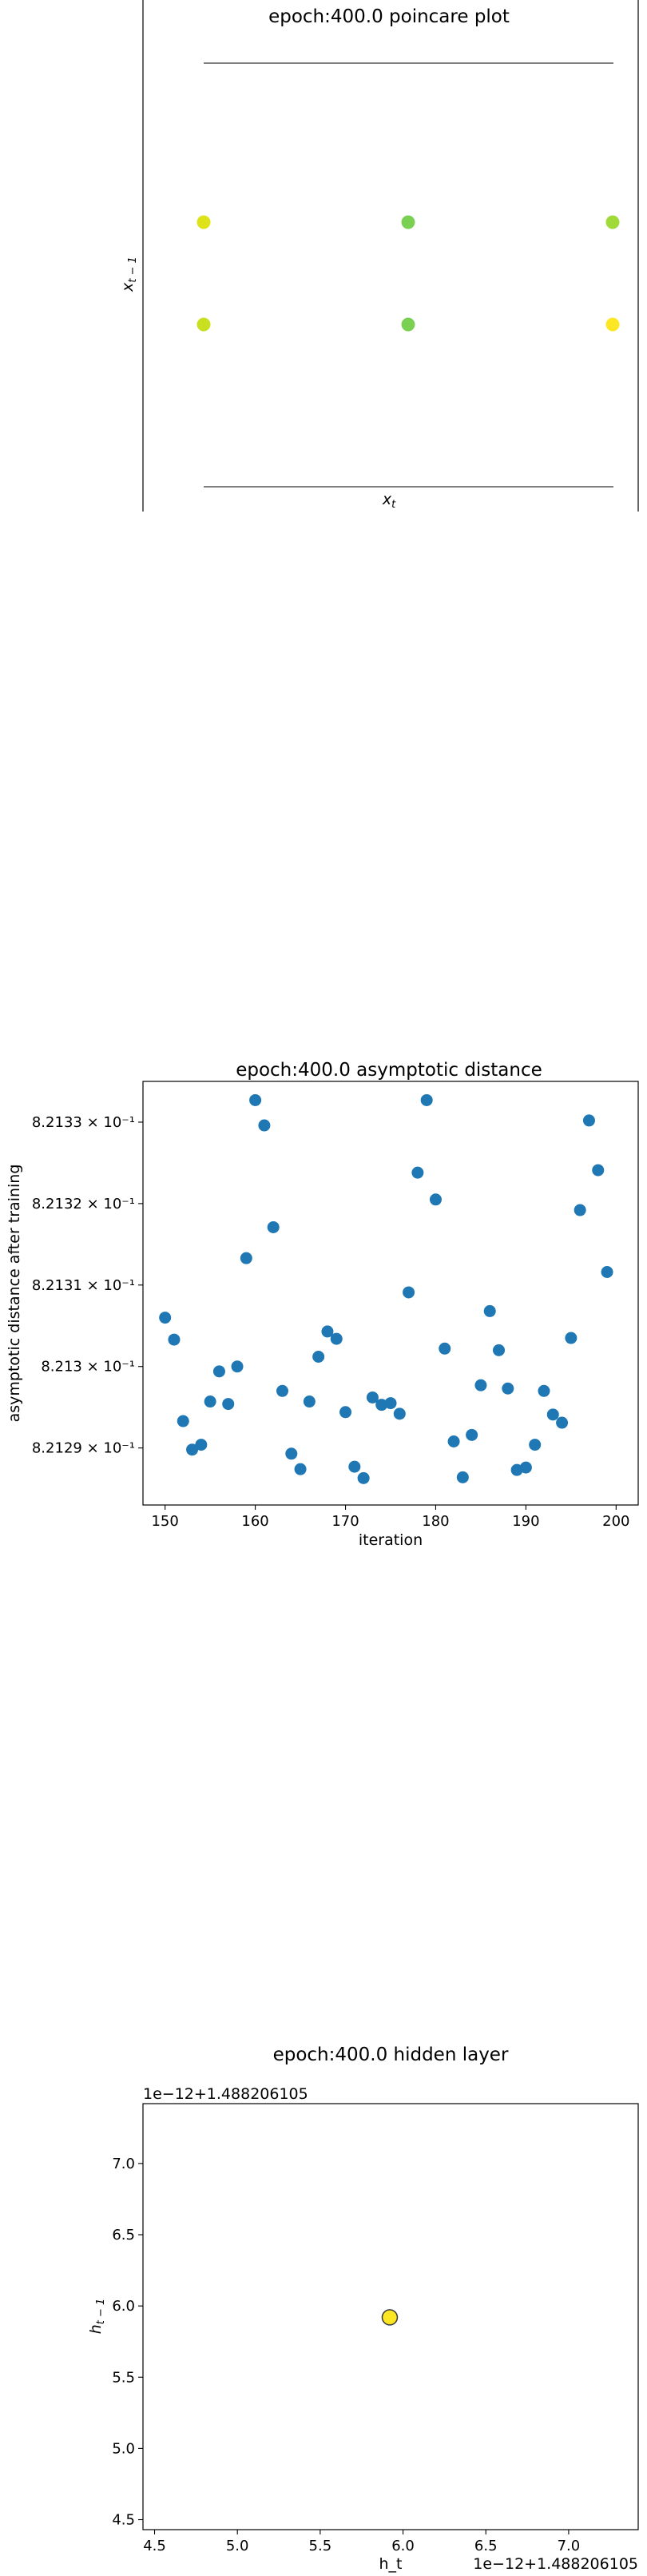 The width and height of the screenshot is (647, 2576). Describe the element at coordinates (435, 1521) in the screenshot. I see `x-tick-label: 180` at that location.